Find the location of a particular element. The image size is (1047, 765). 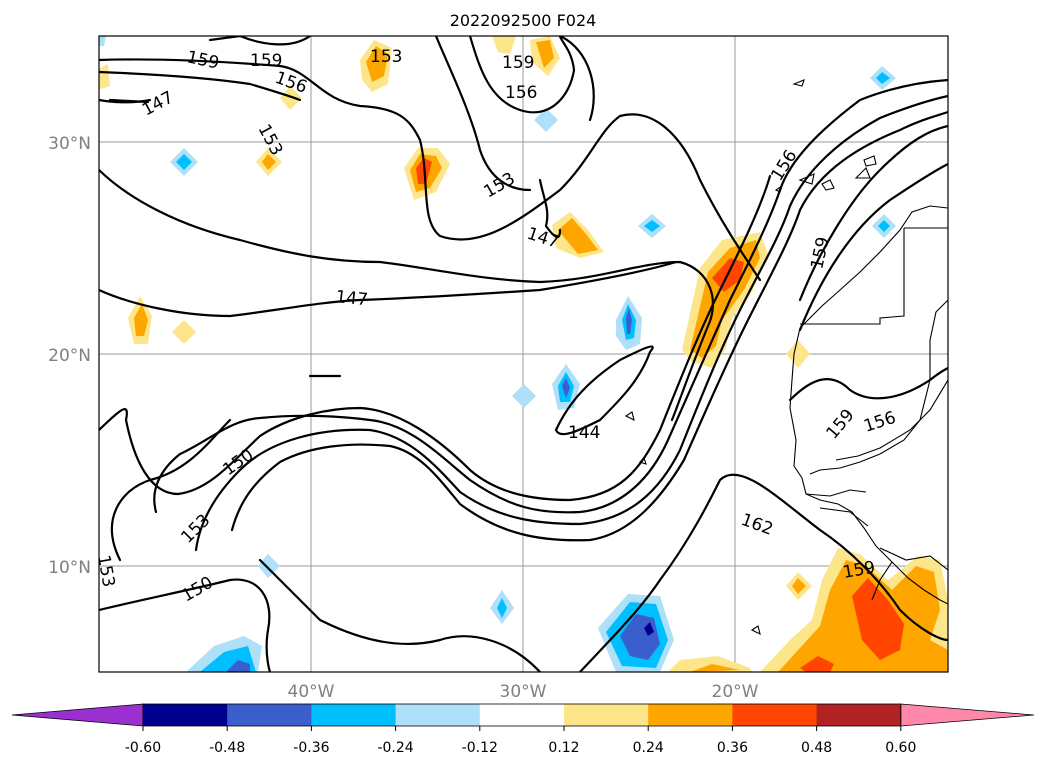

contour-label: 144 is located at coordinates (584, 433).